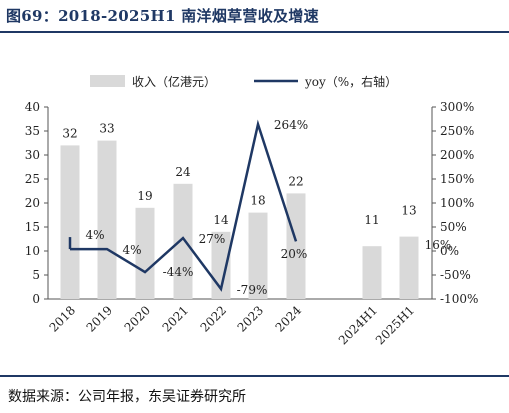 The image size is (509, 413). What do you see at coordinates (252, 290) in the screenshot?
I see `yoy-value-label: -79%` at bounding box center [252, 290].